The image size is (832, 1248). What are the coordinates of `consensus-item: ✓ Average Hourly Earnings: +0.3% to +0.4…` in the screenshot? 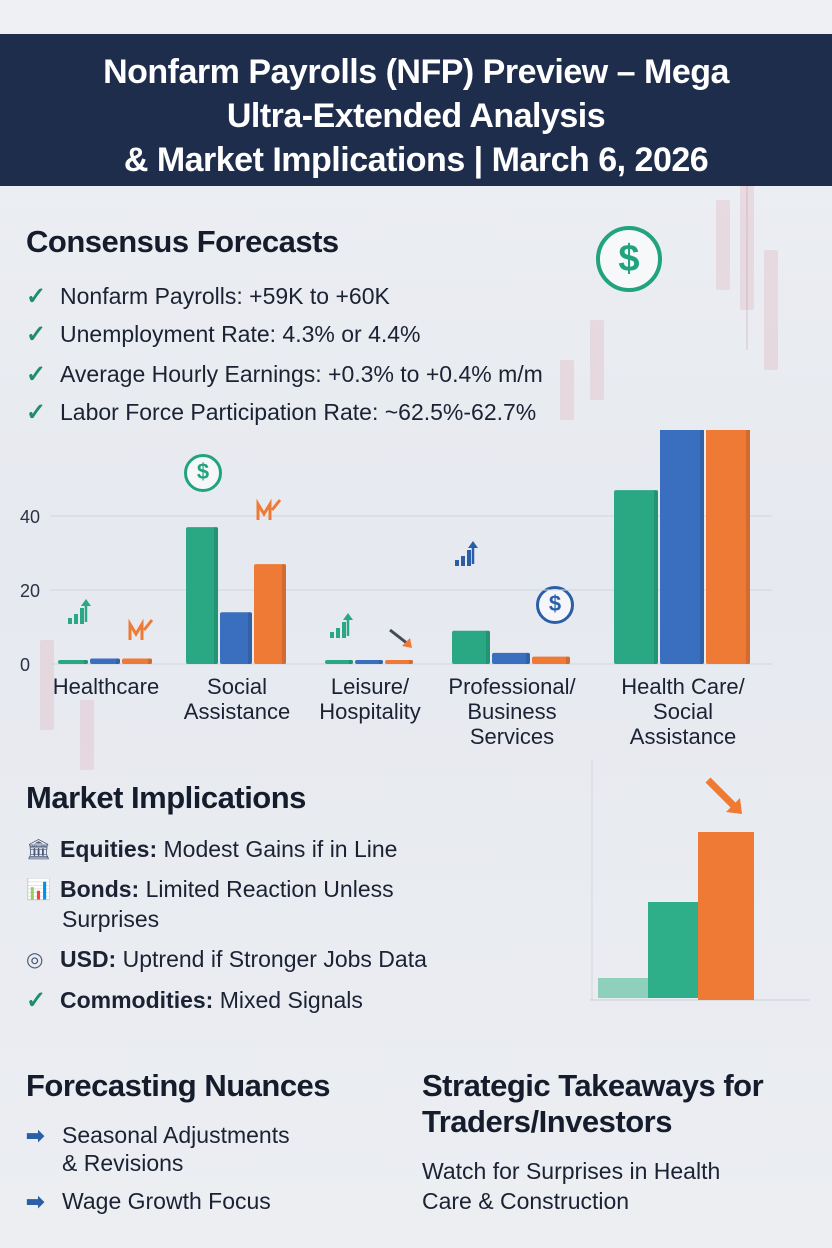 It's located at (284, 374).